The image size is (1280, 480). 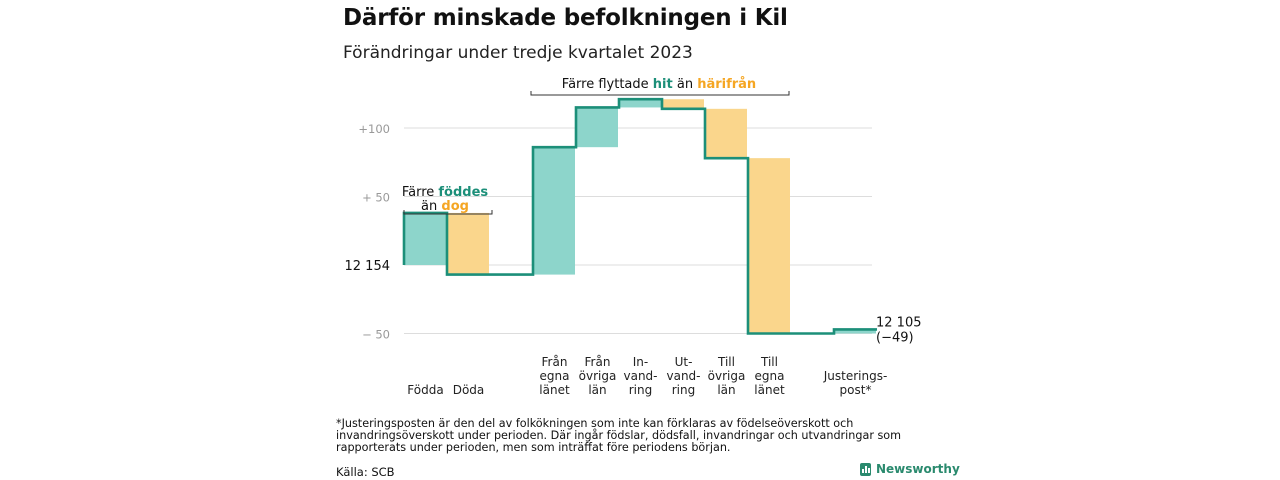 What do you see at coordinates (899, 322) in the screenshot?
I see `end-value-label: 12 105` at bounding box center [899, 322].